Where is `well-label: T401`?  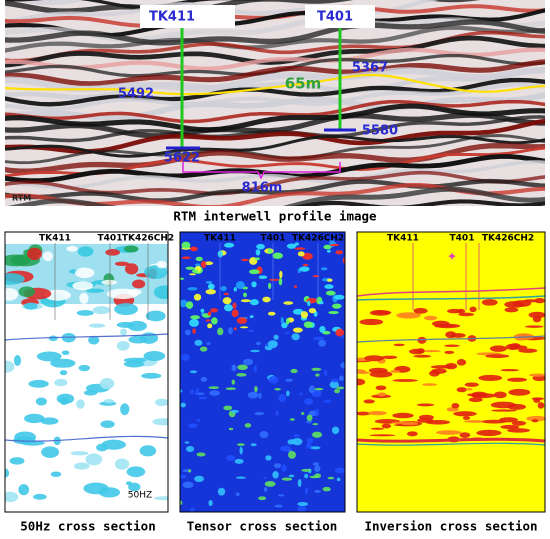 well-label: T401 is located at coordinates (462, 239).